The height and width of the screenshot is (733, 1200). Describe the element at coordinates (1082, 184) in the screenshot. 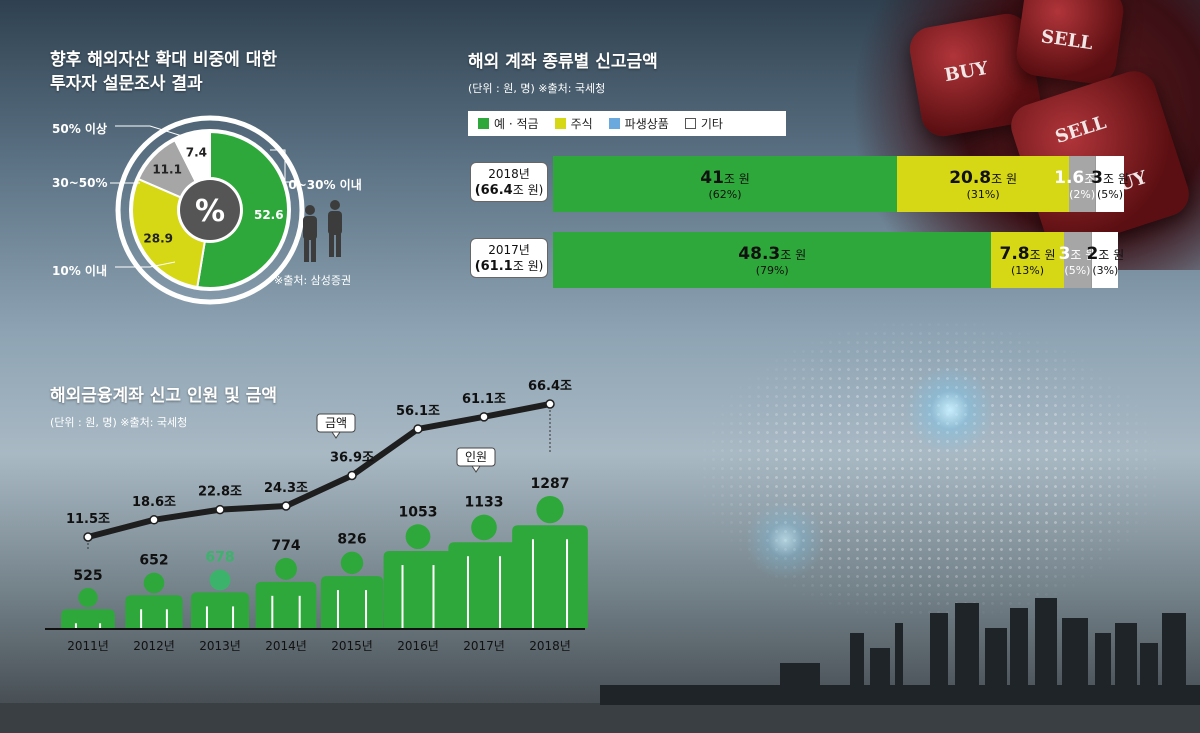

I see `bar-segment: 1.6조 원(2%)` at that location.